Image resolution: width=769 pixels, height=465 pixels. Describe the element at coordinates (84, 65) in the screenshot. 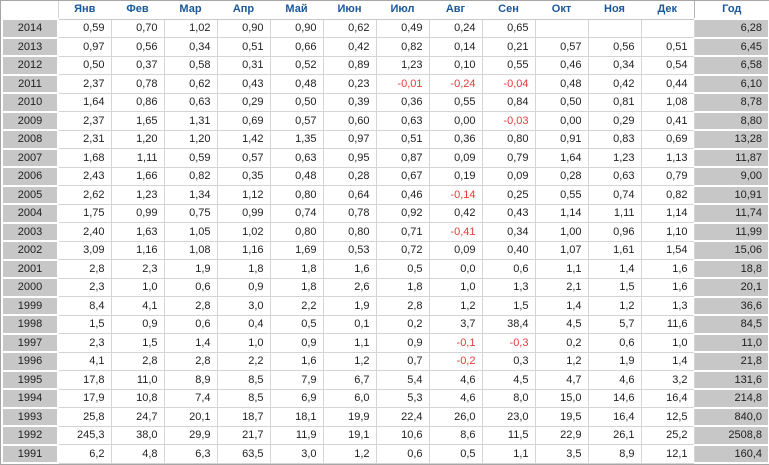

I see `month-value-cell: 0,50` at that location.